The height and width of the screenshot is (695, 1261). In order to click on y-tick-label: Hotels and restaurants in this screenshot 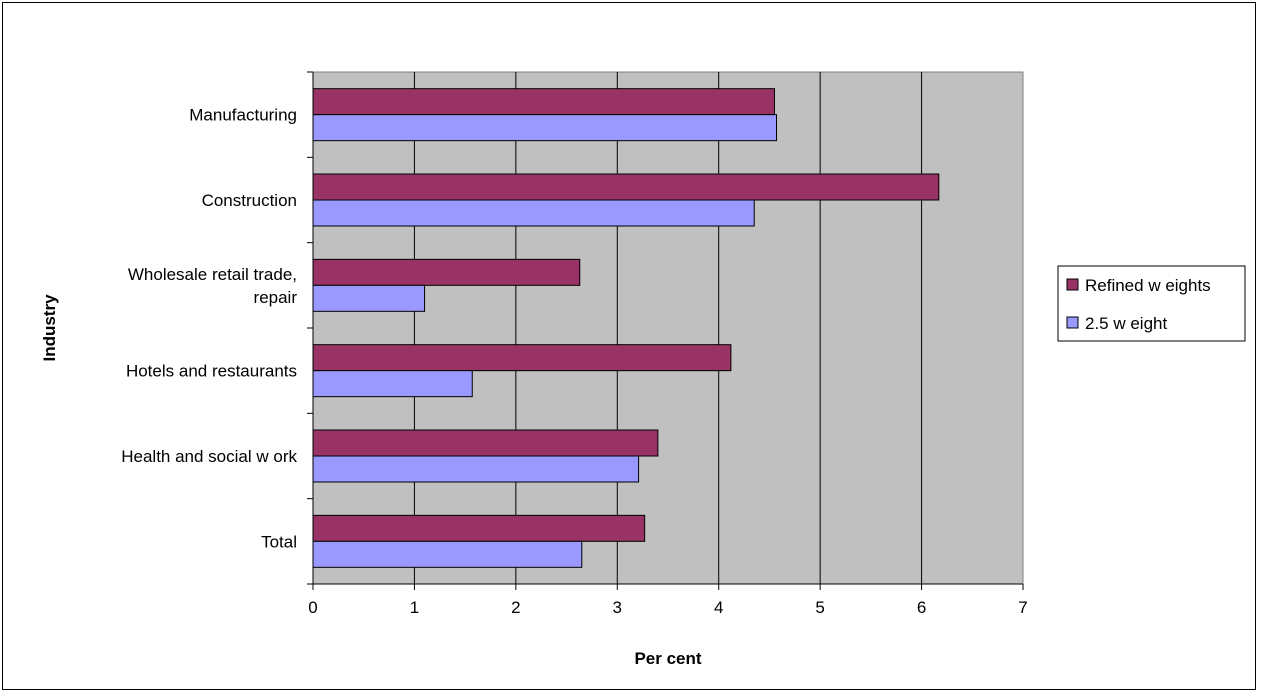, I will do `click(211, 371)`.